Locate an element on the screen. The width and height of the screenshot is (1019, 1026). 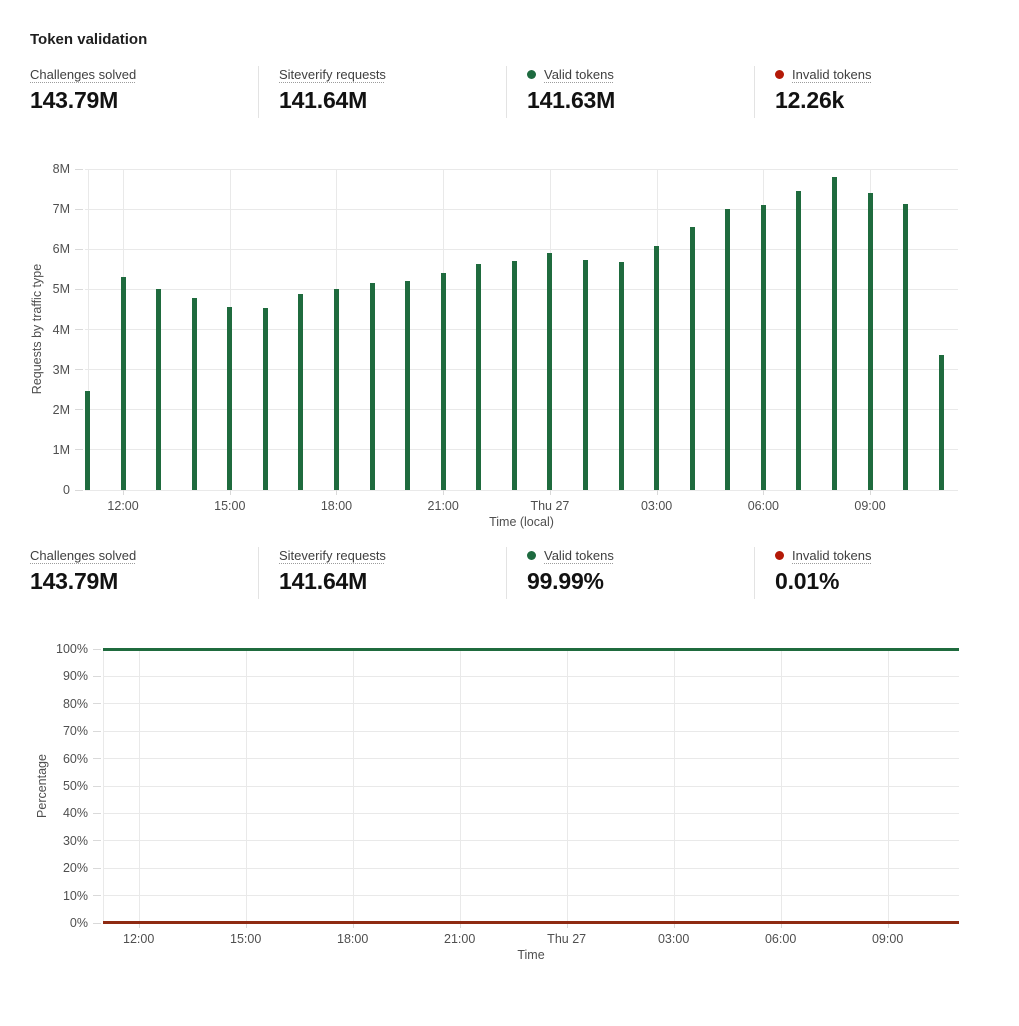
bar-01:00 is located at coordinates (585, 375).